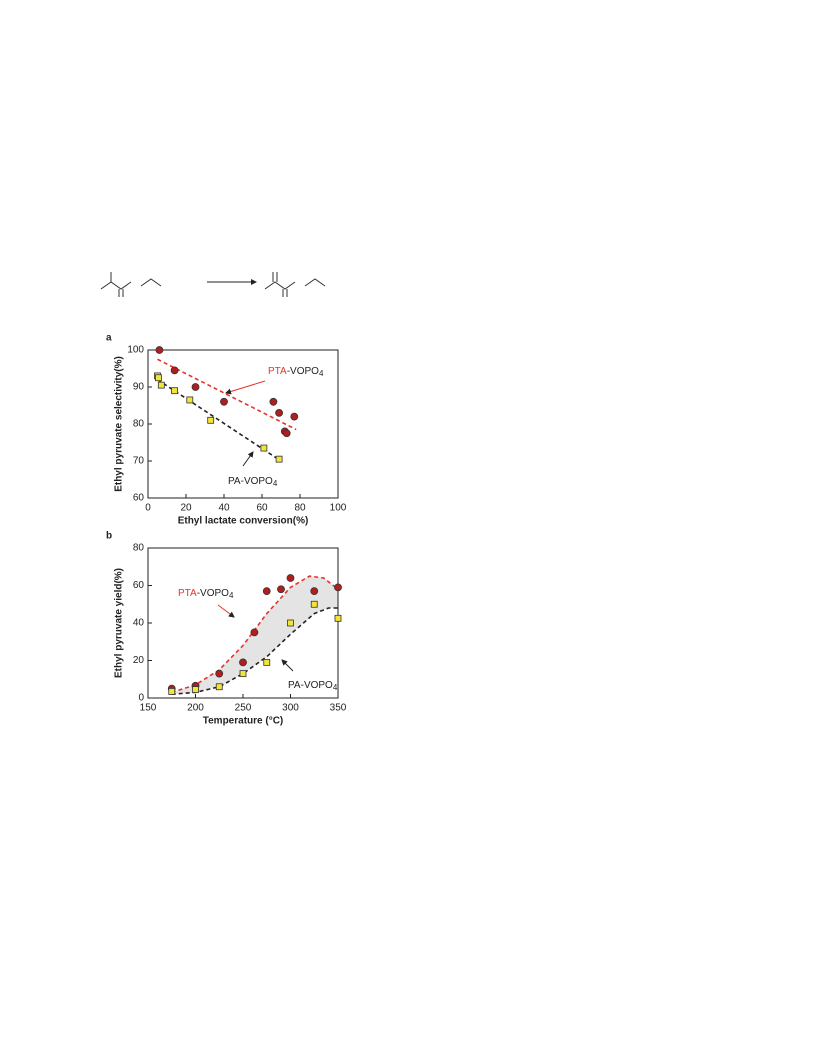 The width and height of the screenshot is (816, 1056). I want to click on x-tick-label: 200, so click(195, 708).